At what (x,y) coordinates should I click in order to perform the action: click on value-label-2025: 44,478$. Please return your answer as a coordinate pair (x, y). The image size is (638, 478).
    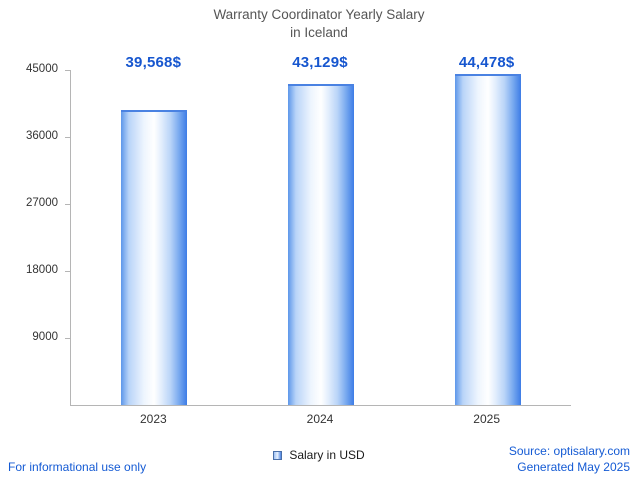
    Looking at the image, I should click on (486, 62).